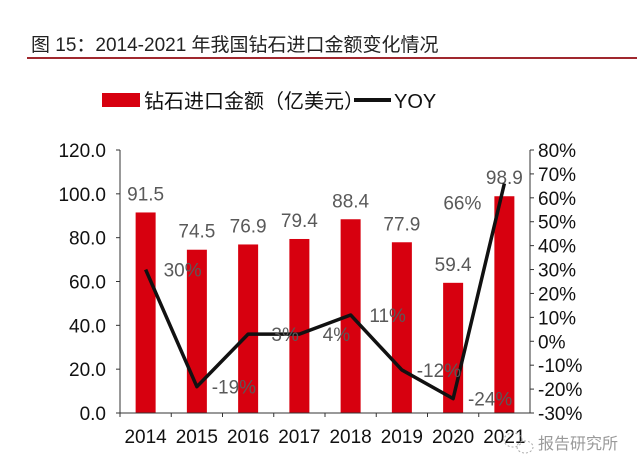 This screenshot has height=473, width=640. What do you see at coordinates (235, 45) in the screenshot?
I see `chart-title: 图 15：2014-2021 年我国钻石进口金额变化情况` at bounding box center [235, 45].